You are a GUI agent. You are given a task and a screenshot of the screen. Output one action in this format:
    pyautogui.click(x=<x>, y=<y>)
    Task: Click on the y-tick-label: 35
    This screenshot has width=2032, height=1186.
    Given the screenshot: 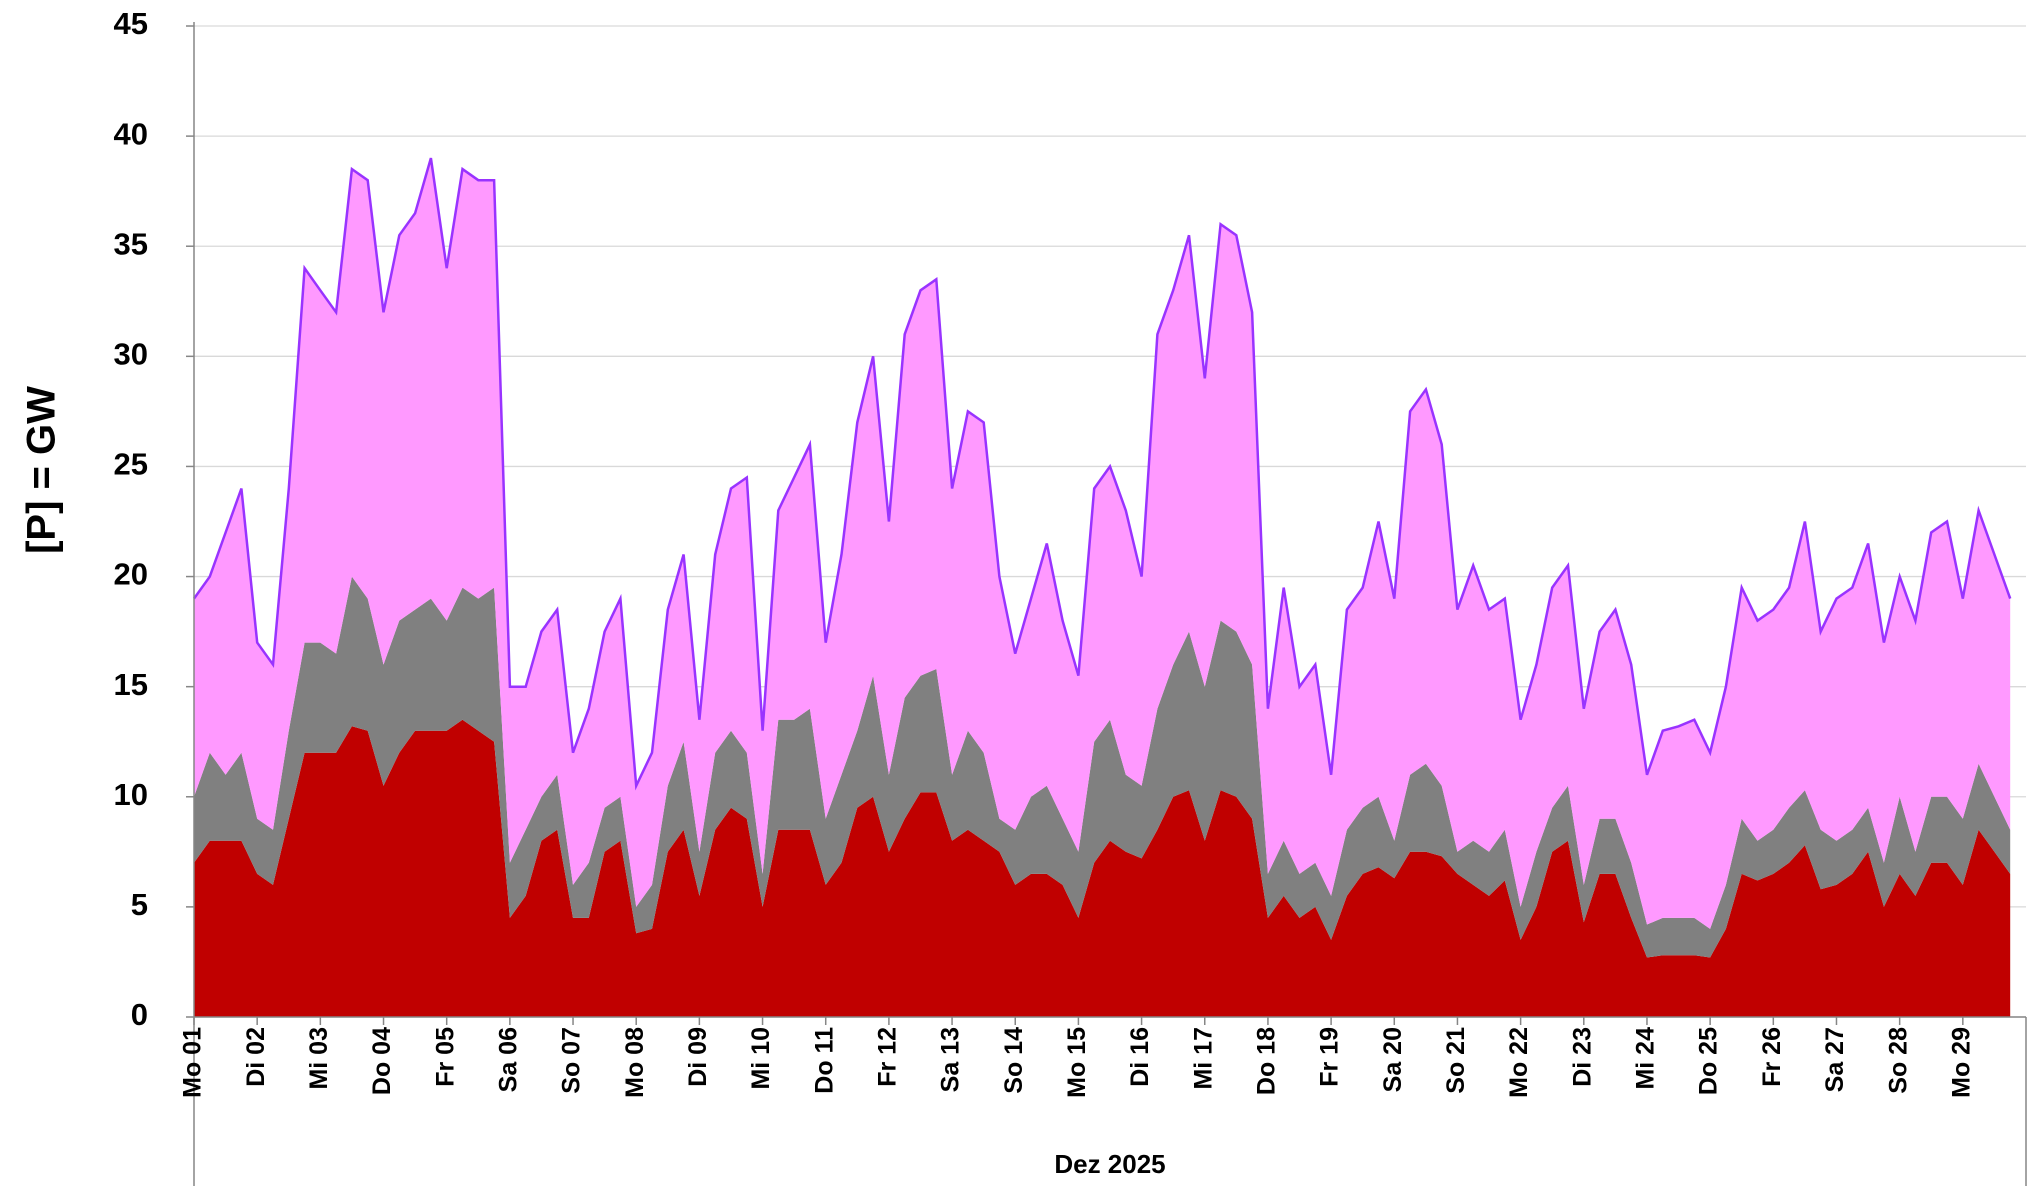 What is the action you would take?
    pyautogui.click(x=131, y=243)
    